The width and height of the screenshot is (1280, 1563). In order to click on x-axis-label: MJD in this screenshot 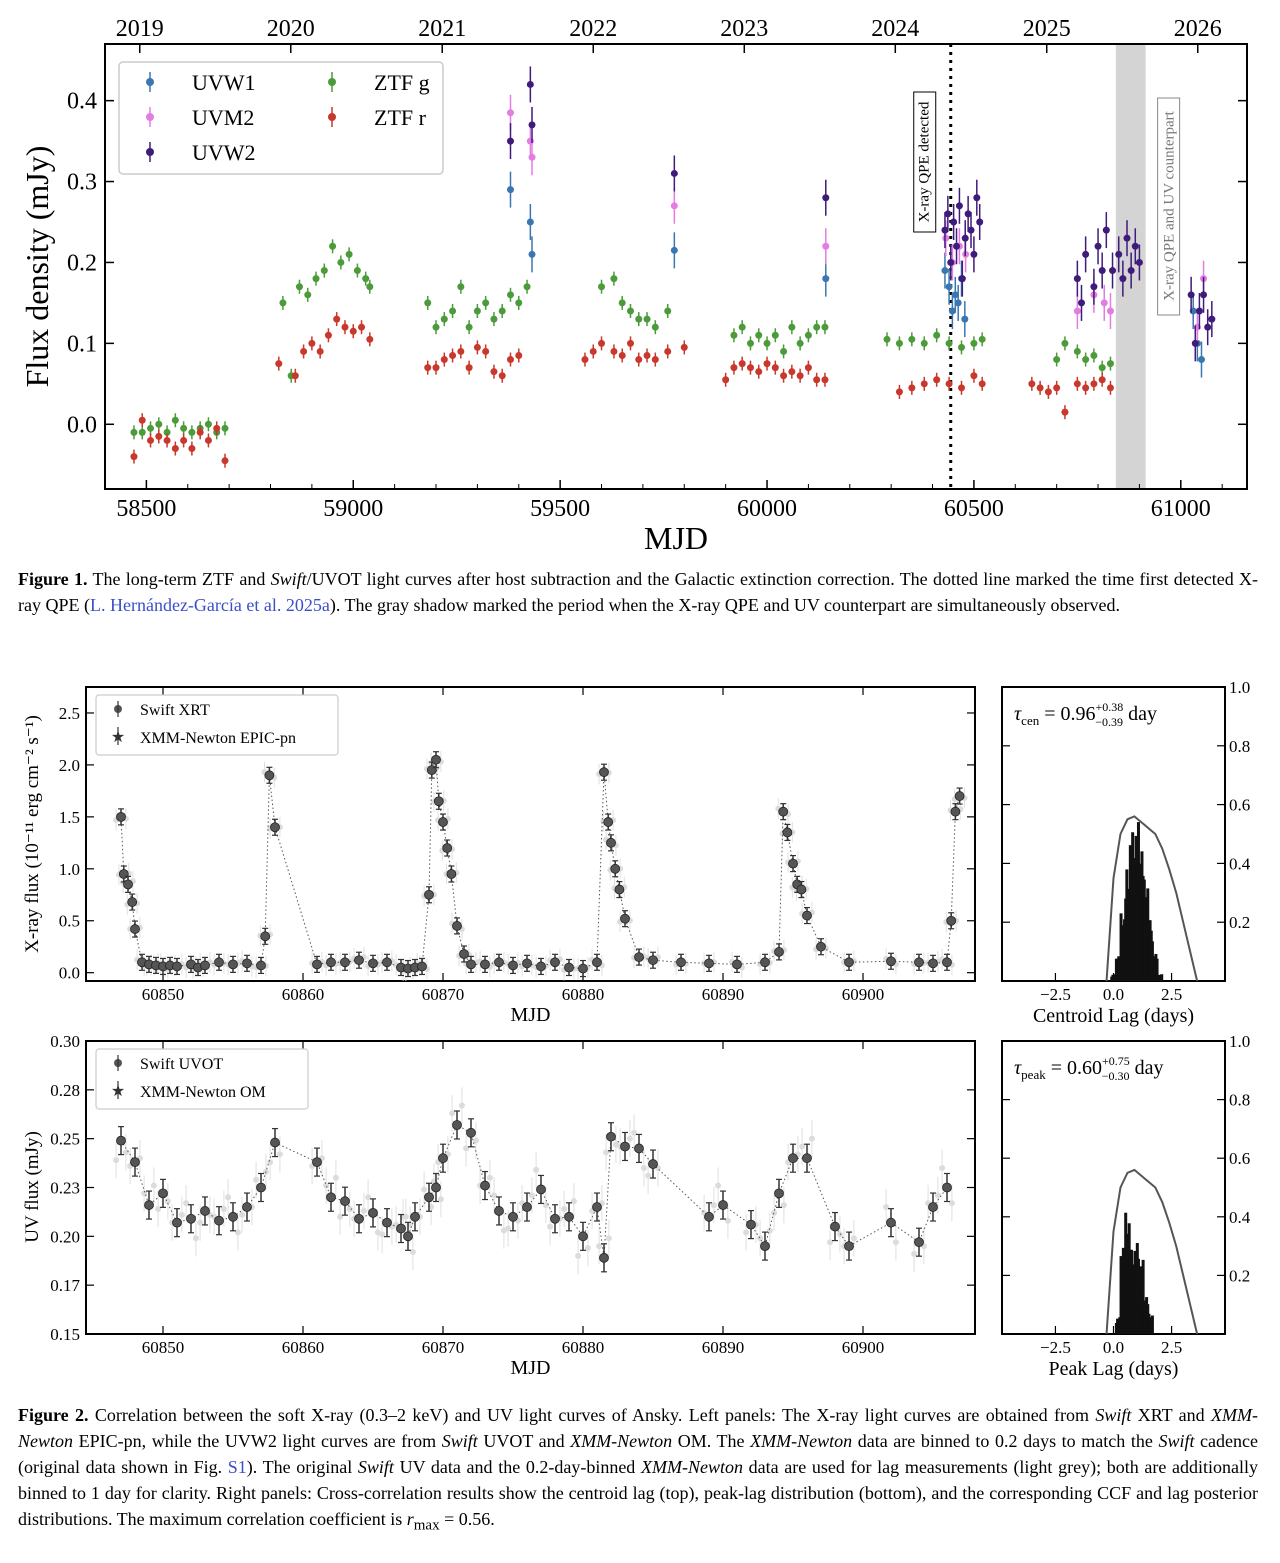, I will do `click(530, 1368)`.